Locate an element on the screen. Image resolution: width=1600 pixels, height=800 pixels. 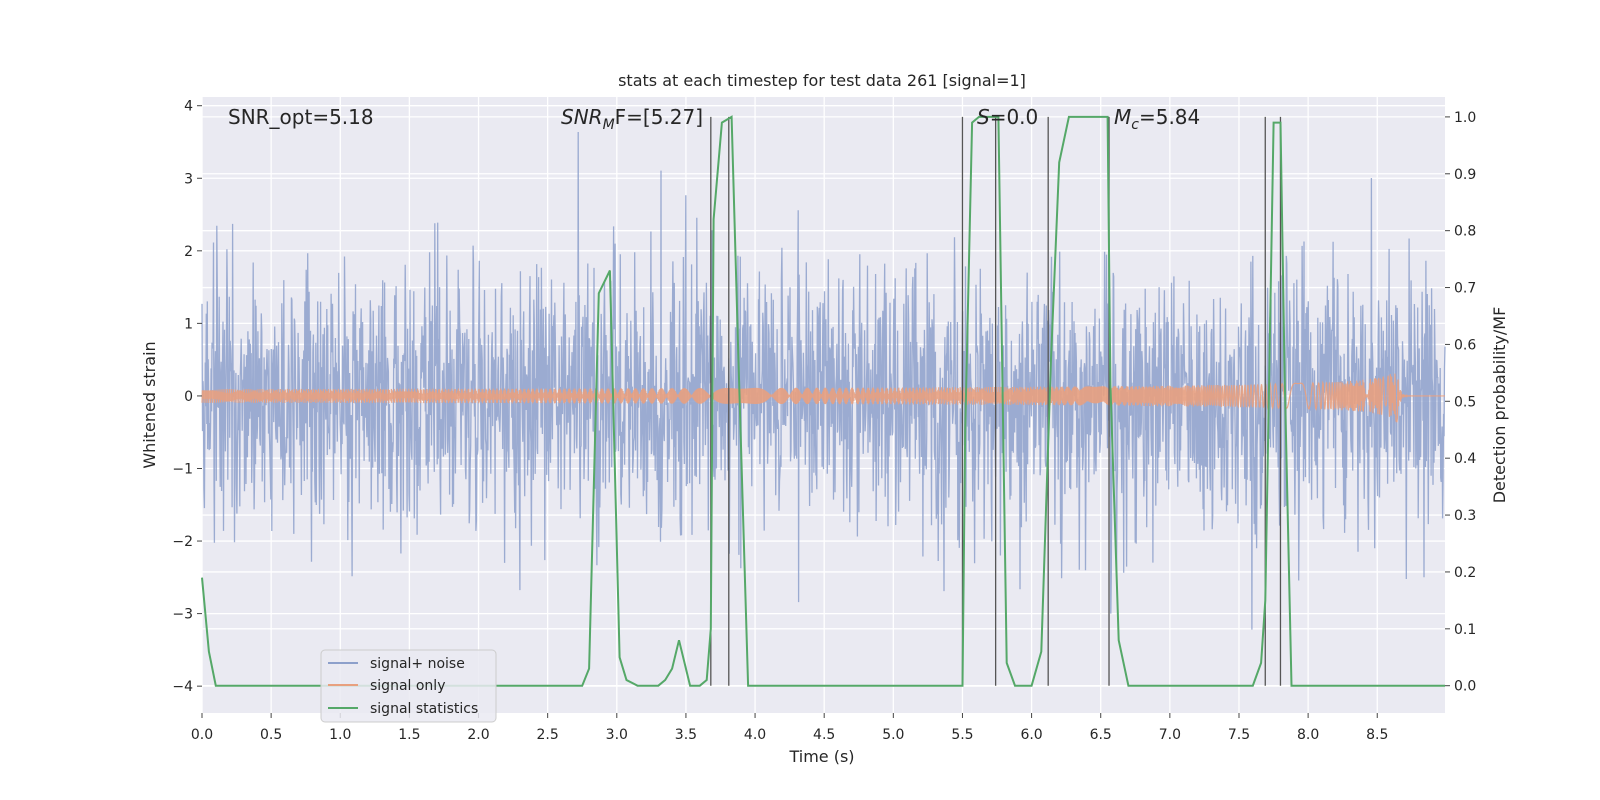
y-tick-label-right: 0.9 is located at coordinates (1465, 175).